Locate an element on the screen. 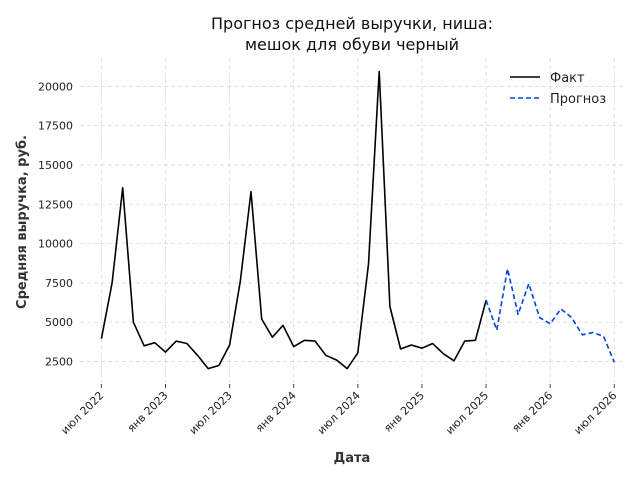  x-tick-label: июл 2024 is located at coordinates (339, 413).